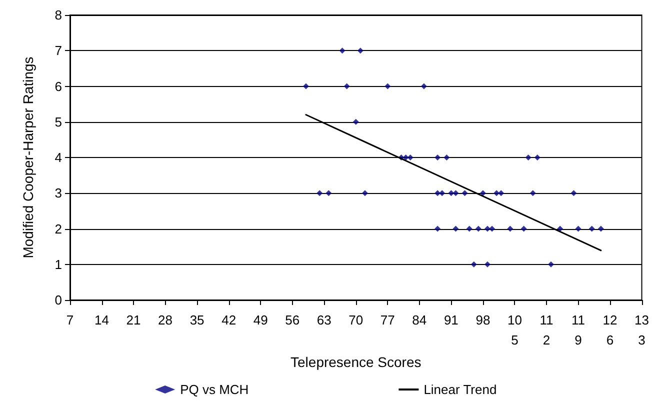 Image resolution: width=652 pixels, height=405 pixels. Describe the element at coordinates (324, 320) in the screenshot. I see `x-tick-label: 63` at that location.